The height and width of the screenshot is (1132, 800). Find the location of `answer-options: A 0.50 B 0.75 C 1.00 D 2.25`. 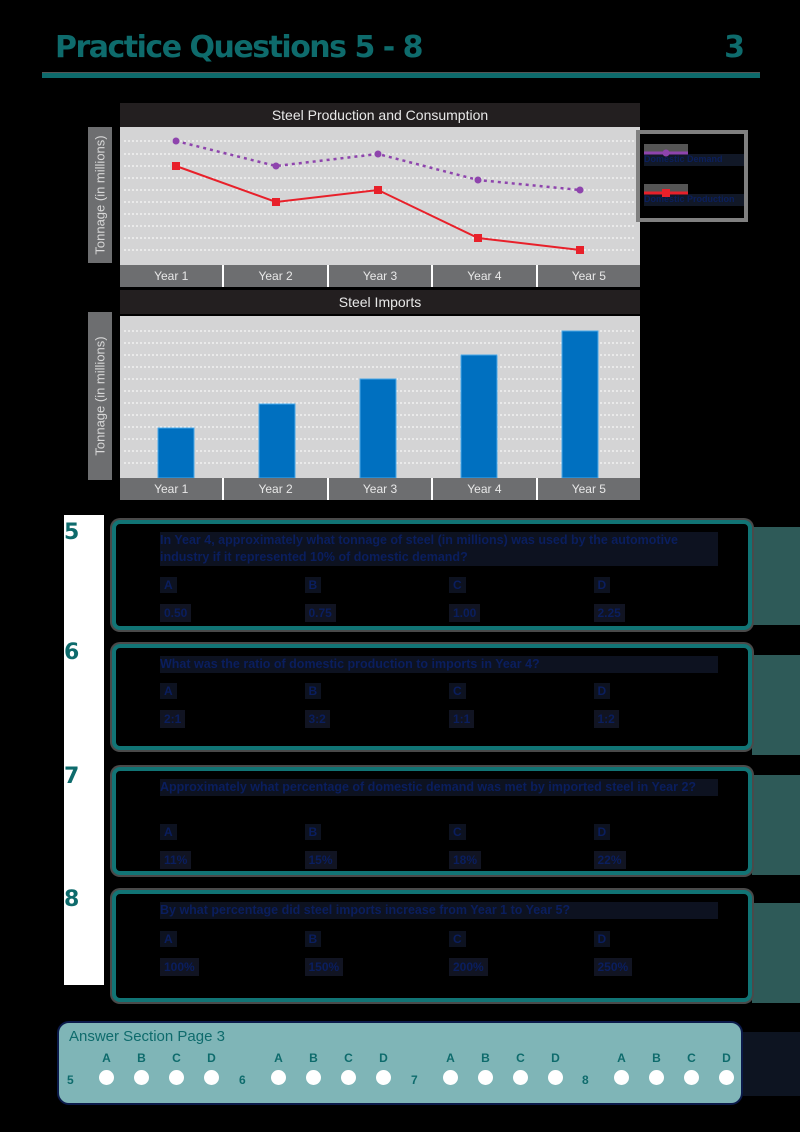

answer-options: A 0.50 B 0.75 C 1.00 D 2.25 is located at coordinates (449, 599).